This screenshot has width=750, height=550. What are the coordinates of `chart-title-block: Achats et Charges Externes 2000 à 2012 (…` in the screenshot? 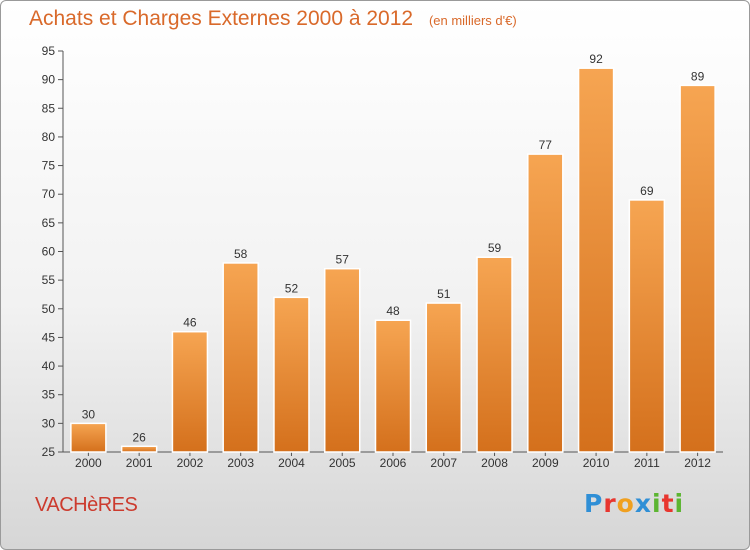 It's located at (273, 19).